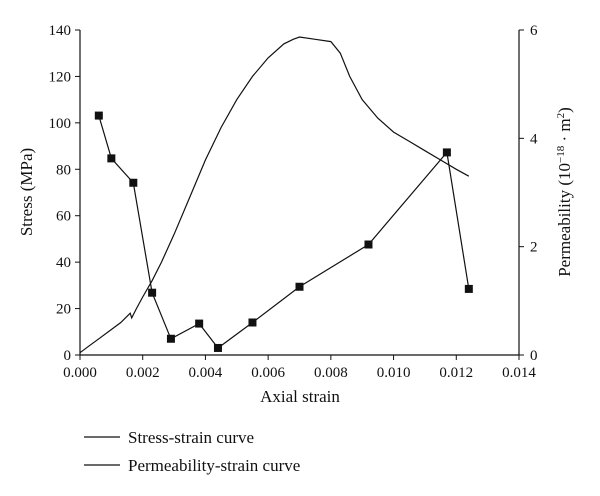 The height and width of the screenshot is (496, 600). What do you see at coordinates (300, 396) in the screenshot?
I see `x-axis-title: Axial strain` at bounding box center [300, 396].